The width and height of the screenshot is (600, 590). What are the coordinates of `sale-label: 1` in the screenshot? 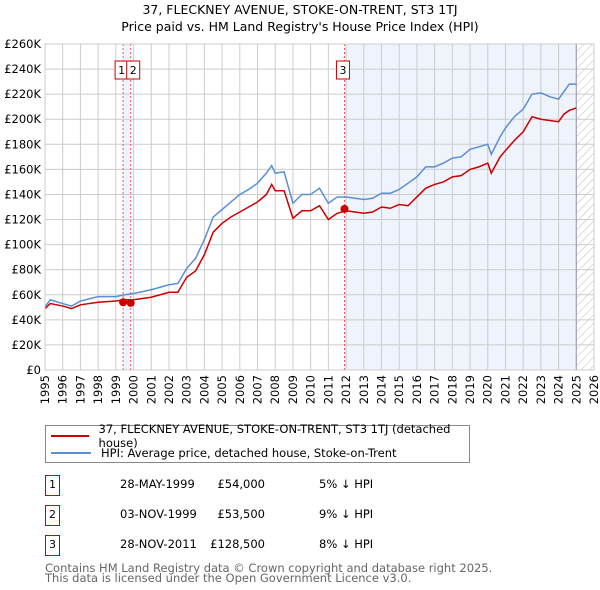 It's located at (121, 70).